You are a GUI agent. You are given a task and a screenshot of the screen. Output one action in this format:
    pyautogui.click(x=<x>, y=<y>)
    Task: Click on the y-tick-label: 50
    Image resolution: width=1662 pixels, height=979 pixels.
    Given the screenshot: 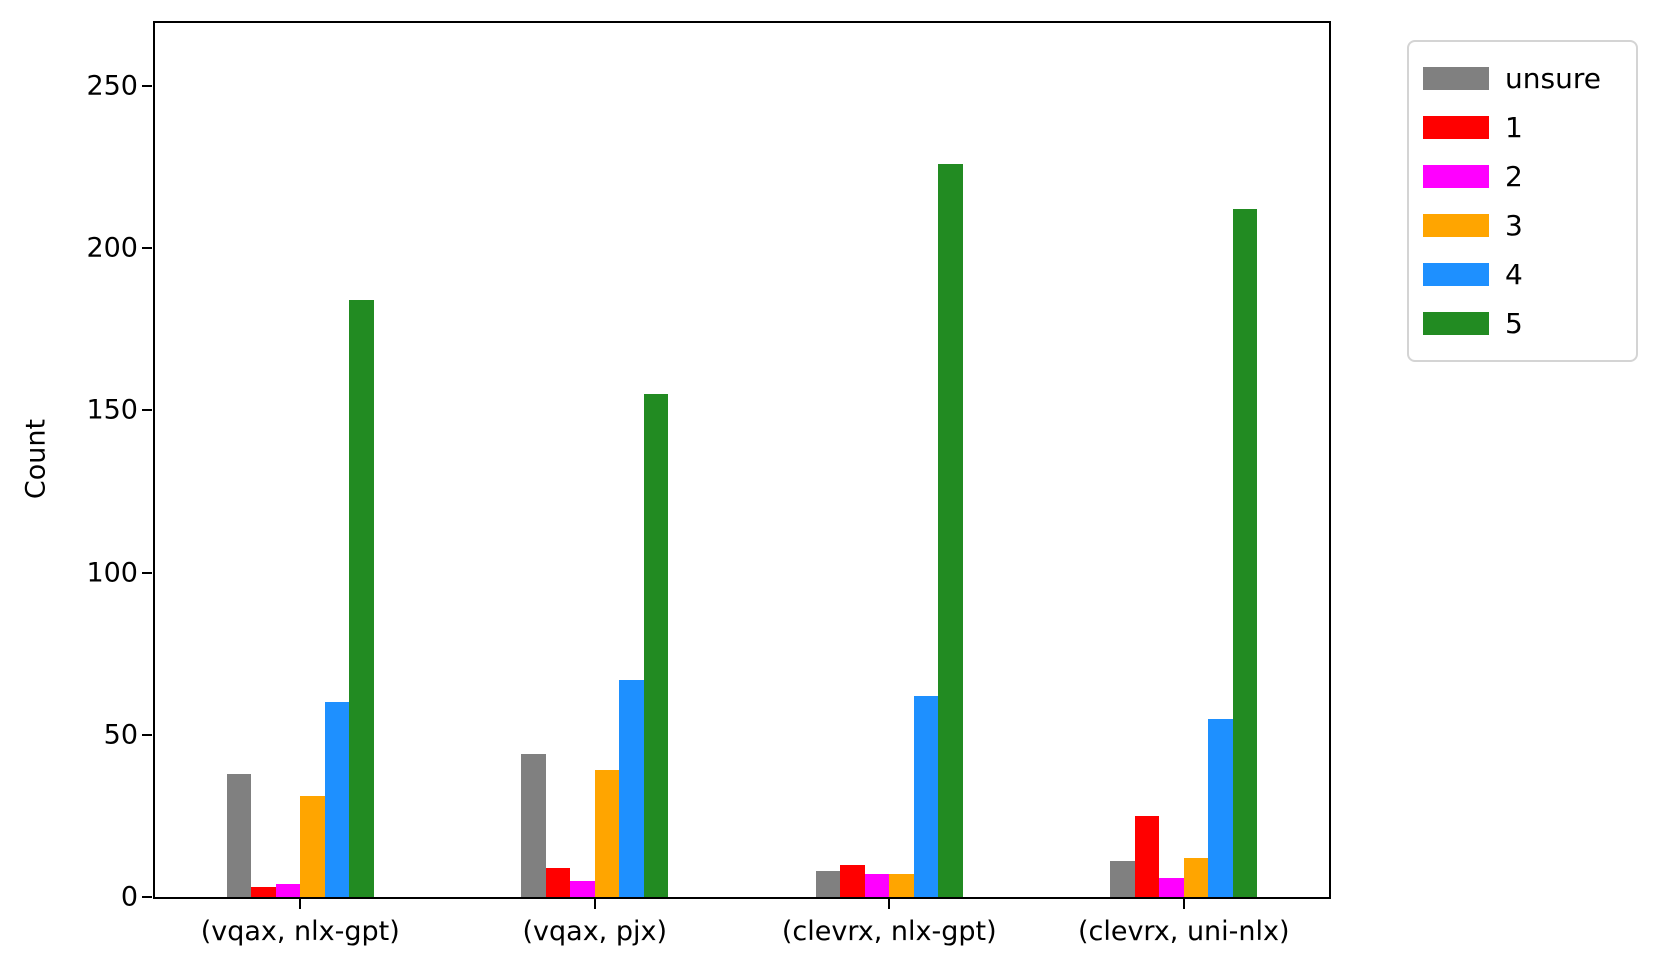 What is the action you would take?
    pyautogui.click(x=120, y=735)
    